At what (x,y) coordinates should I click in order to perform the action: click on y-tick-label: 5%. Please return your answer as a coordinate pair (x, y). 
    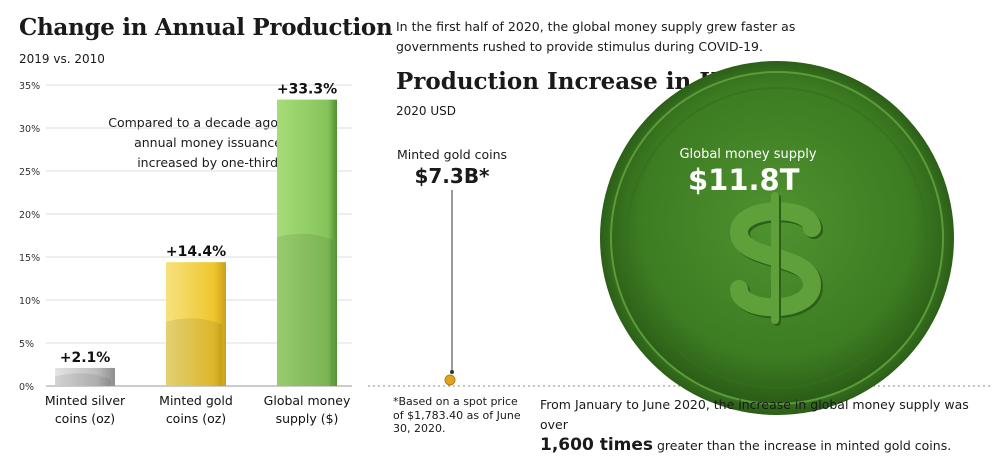
    Looking at the image, I should click on (26, 344).